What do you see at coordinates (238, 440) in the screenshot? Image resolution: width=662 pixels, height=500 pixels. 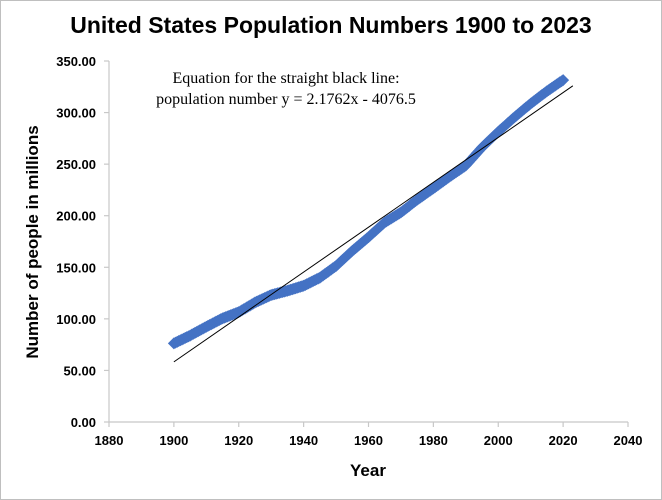 I see `x-tick-label: 1920` at bounding box center [238, 440].